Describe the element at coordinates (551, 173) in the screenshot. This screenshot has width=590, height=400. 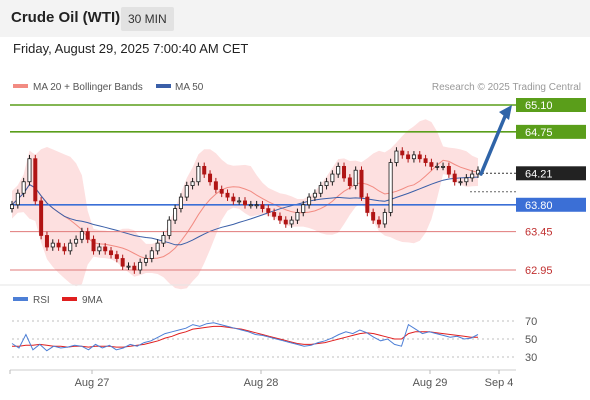
I see `last-price-tag` at that location.